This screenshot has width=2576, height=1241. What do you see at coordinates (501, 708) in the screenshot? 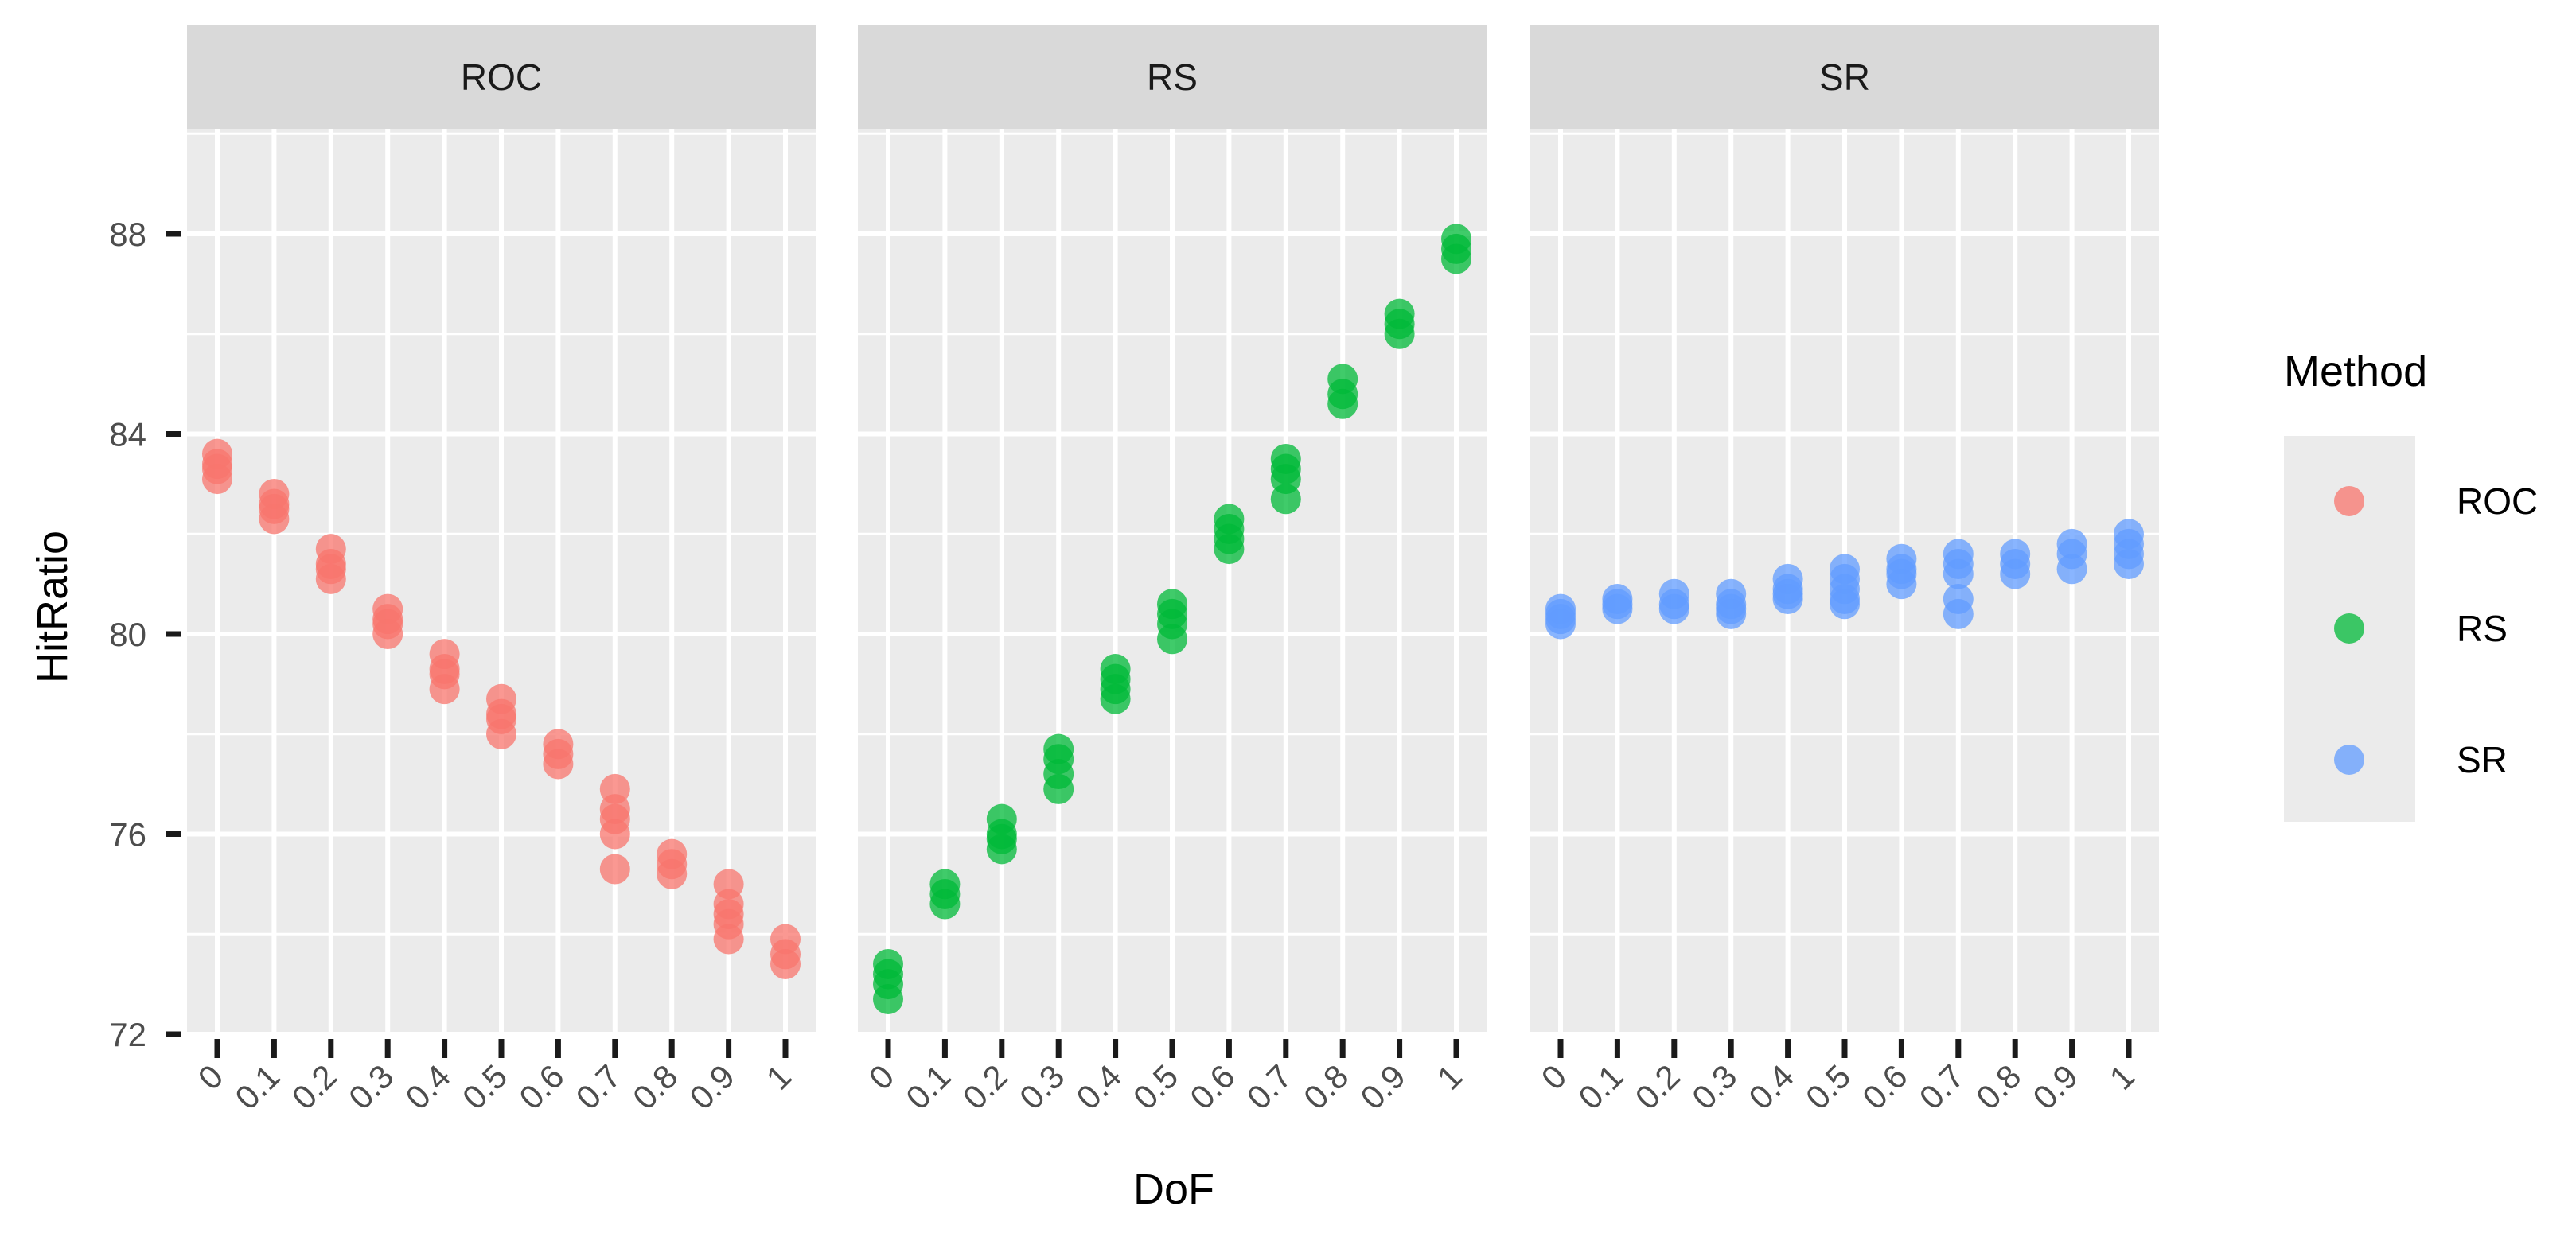
I see `series-points-roc` at bounding box center [501, 708].